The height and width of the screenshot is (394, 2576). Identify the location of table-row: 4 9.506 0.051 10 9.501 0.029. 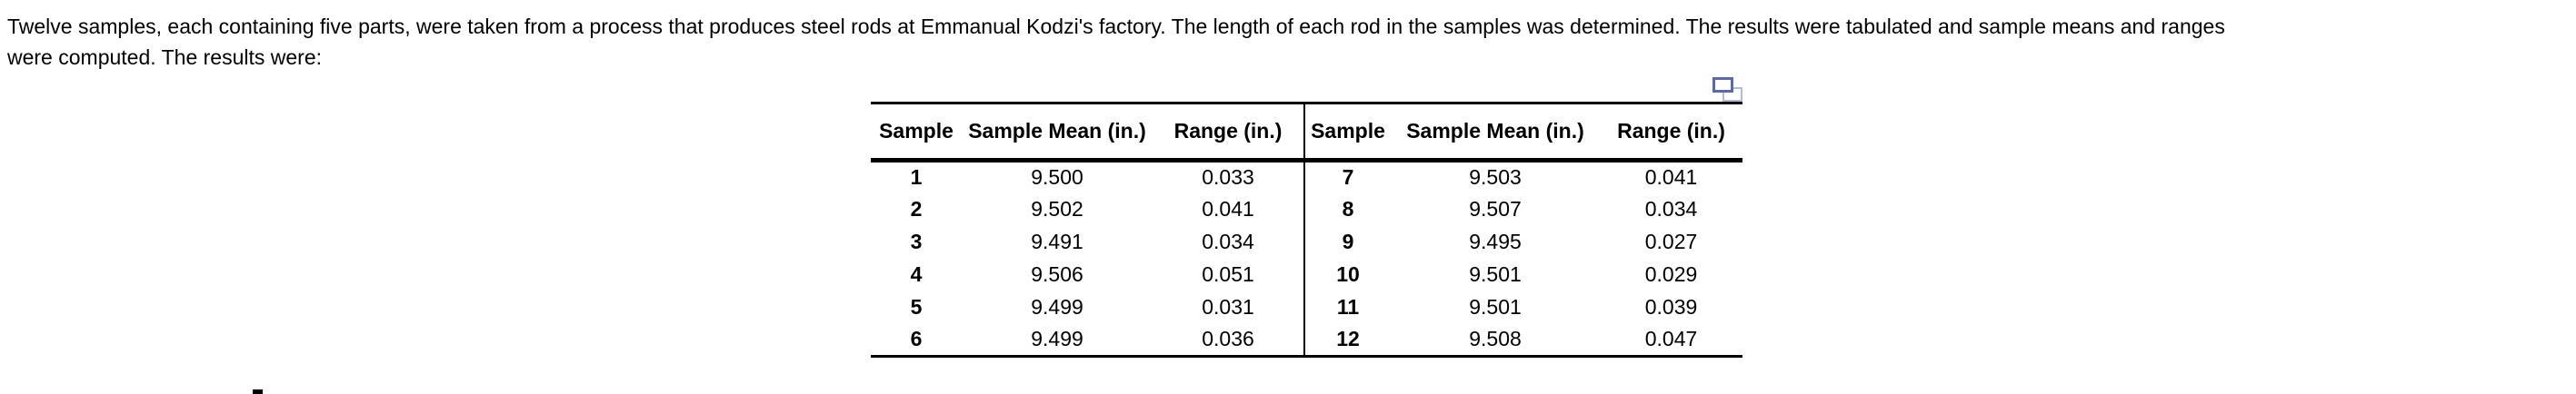
(1306, 275).